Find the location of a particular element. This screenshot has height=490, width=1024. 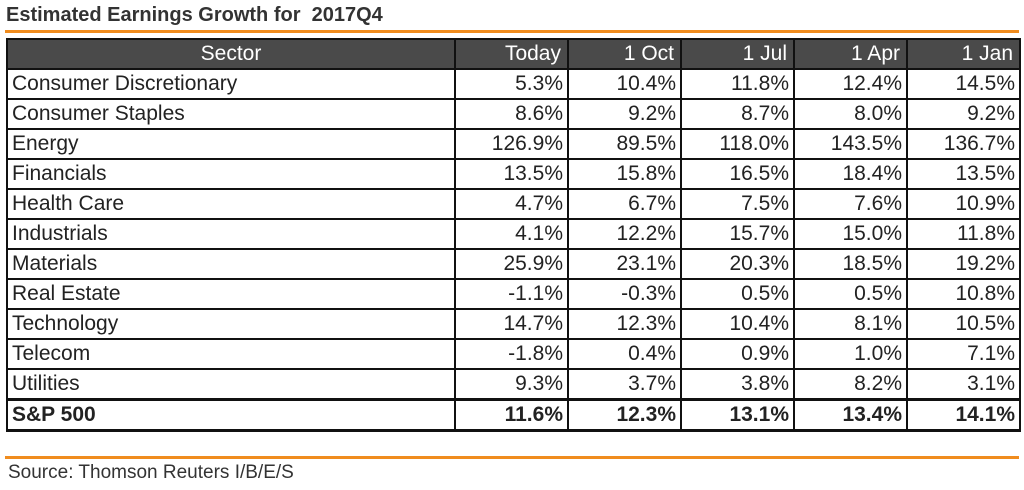

today-cell: 5.3% is located at coordinates (511, 84).